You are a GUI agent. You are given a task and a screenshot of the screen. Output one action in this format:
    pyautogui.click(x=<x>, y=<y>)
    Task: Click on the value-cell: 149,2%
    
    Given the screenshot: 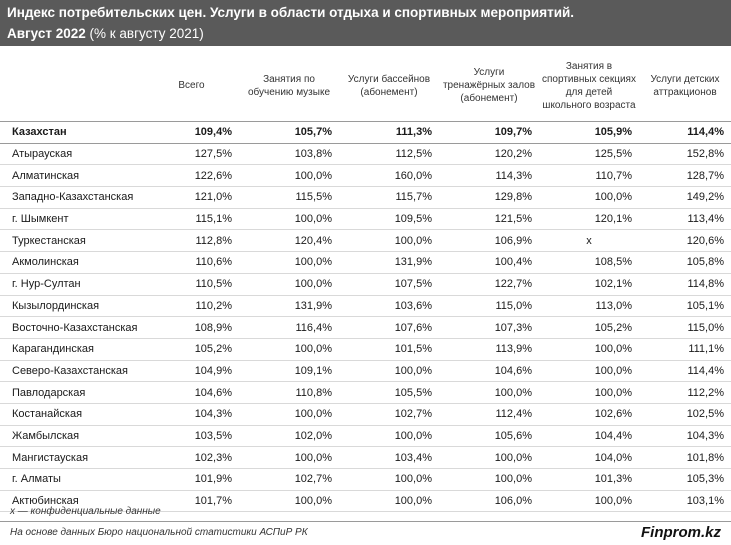 What is the action you would take?
    pyautogui.click(x=685, y=197)
    